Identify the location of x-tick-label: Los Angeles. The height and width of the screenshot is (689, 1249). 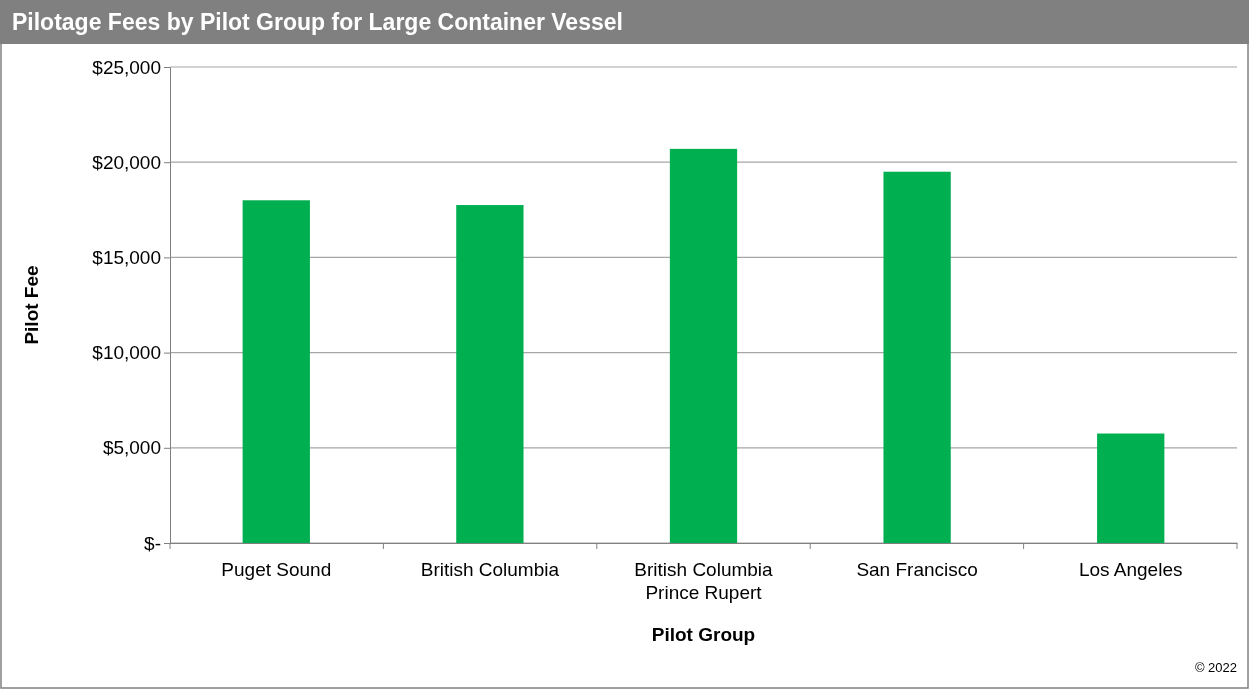
(1130, 569).